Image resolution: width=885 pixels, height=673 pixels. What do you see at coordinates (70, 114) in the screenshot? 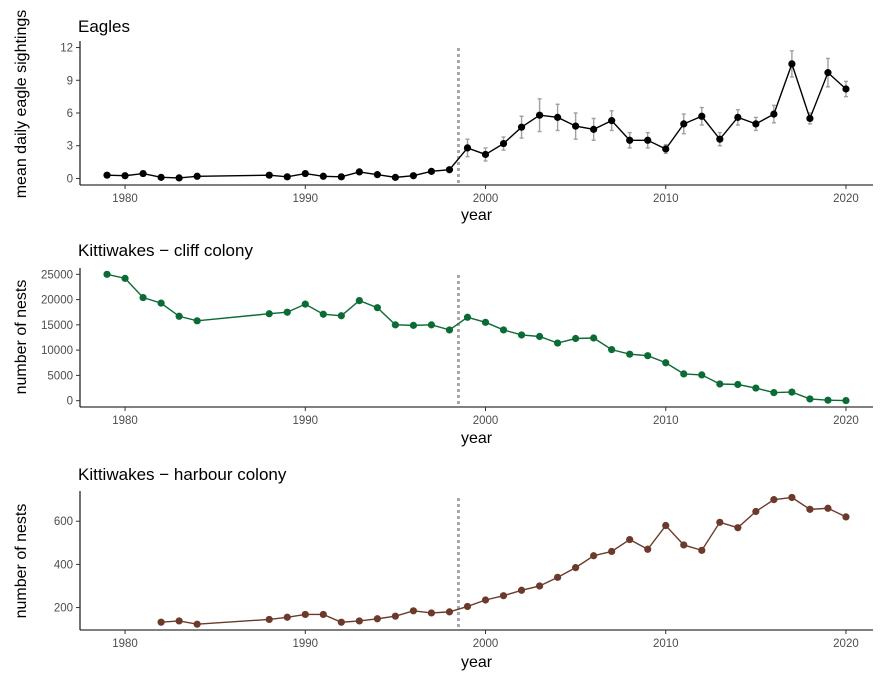
I see `y-tick-label: 6` at bounding box center [70, 114].